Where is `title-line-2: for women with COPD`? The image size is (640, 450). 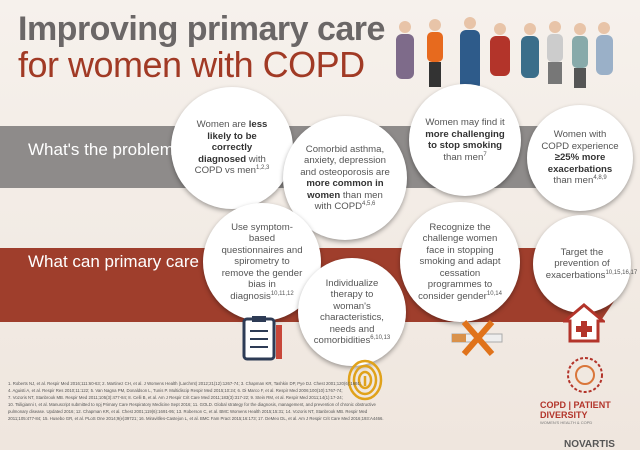
title-line-2: for women with COPD is located at coordinates (191, 64).